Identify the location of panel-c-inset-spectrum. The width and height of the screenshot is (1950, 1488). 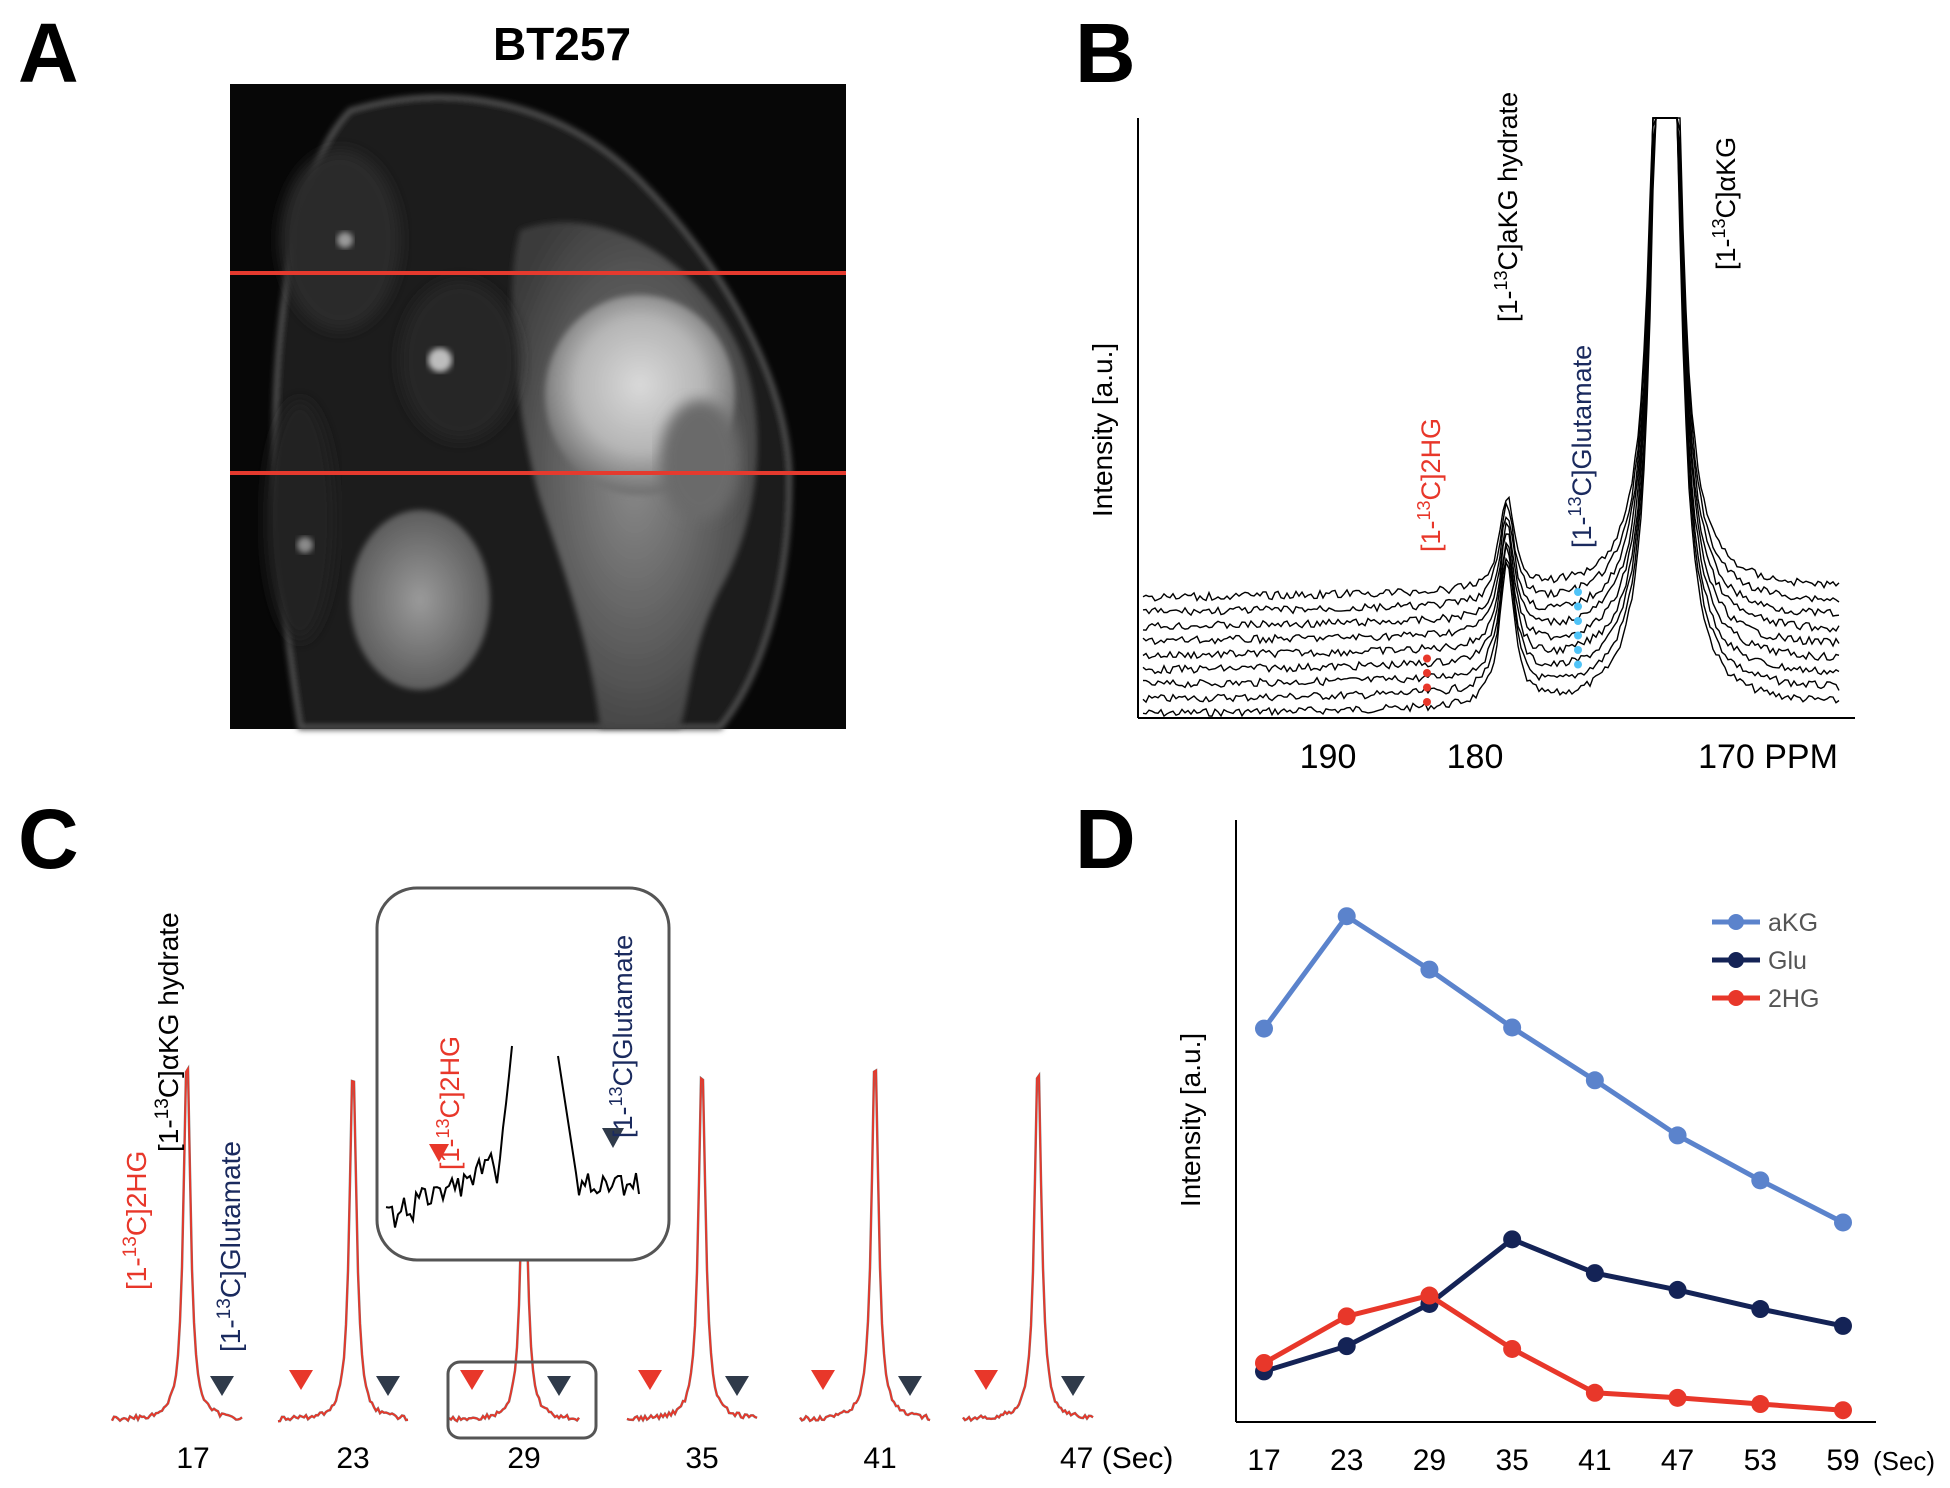
(512, 1136).